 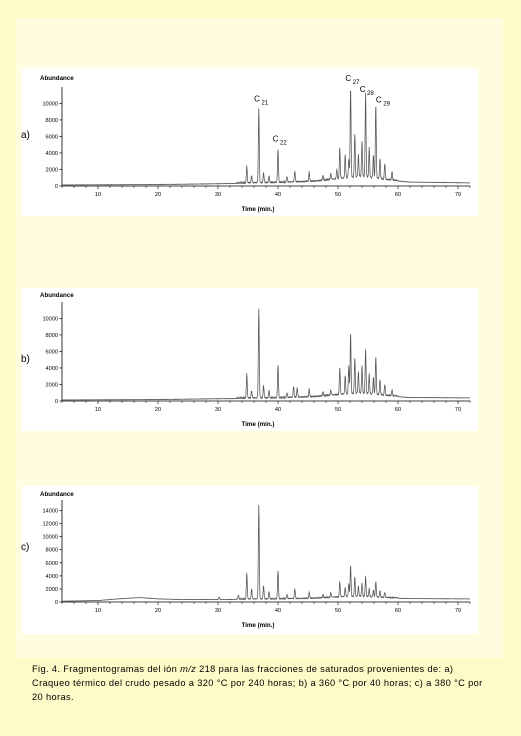 What do you see at coordinates (356, 82) in the screenshot?
I see `peak-label-subscript: 27` at bounding box center [356, 82].